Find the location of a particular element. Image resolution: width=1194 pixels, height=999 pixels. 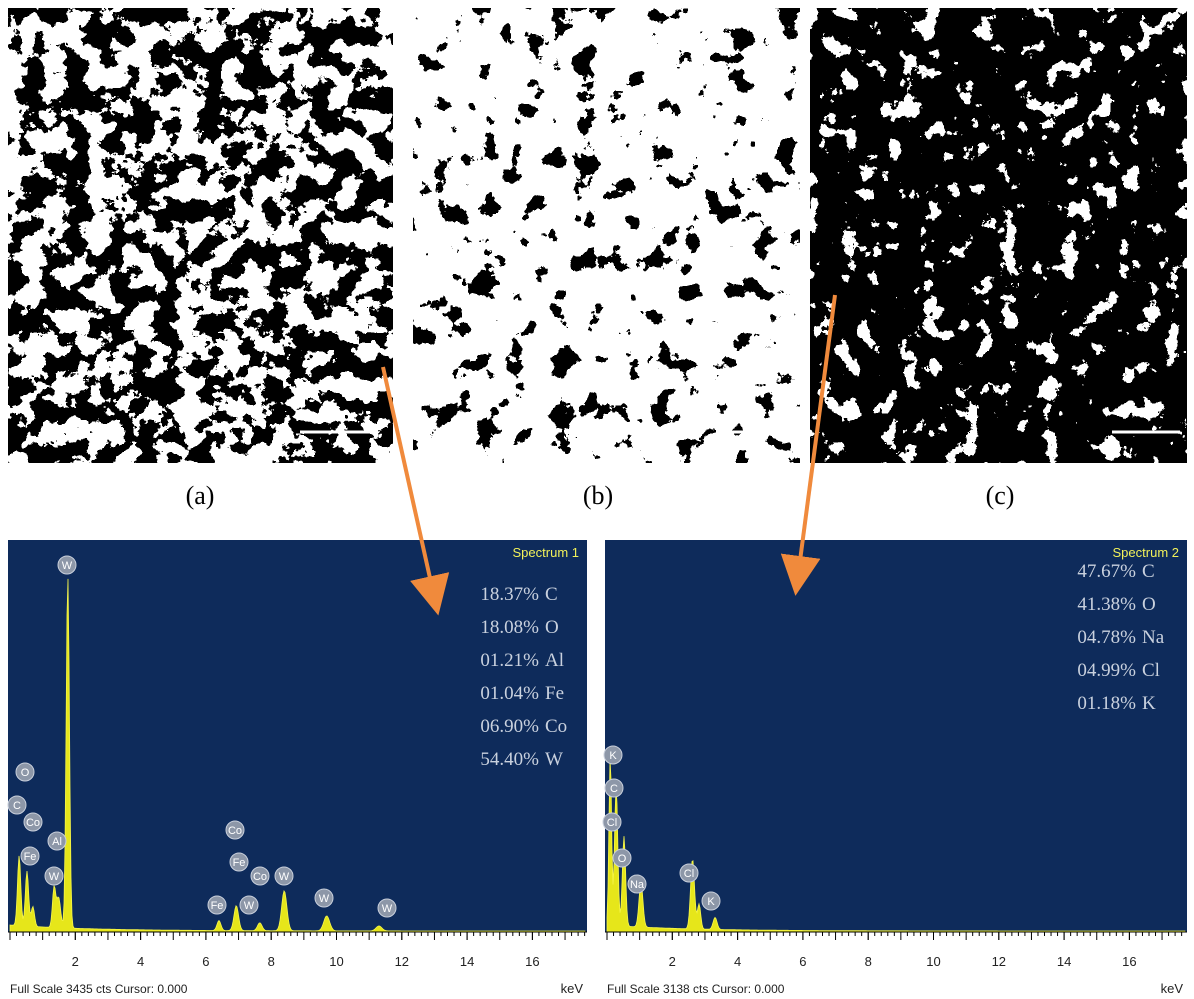

peak-label: Al is located at coordinates (57, 842).